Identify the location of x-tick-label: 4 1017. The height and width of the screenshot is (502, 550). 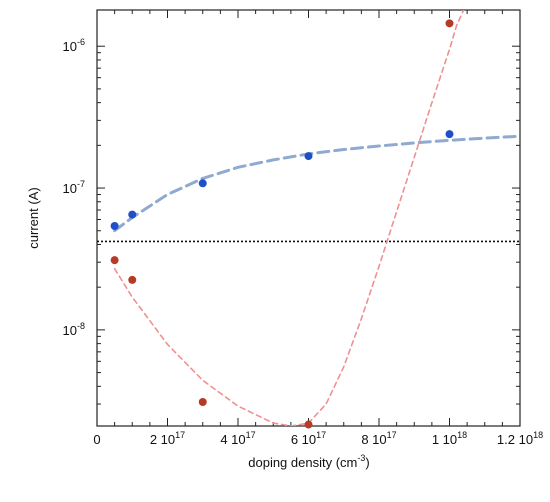
(237, 438).